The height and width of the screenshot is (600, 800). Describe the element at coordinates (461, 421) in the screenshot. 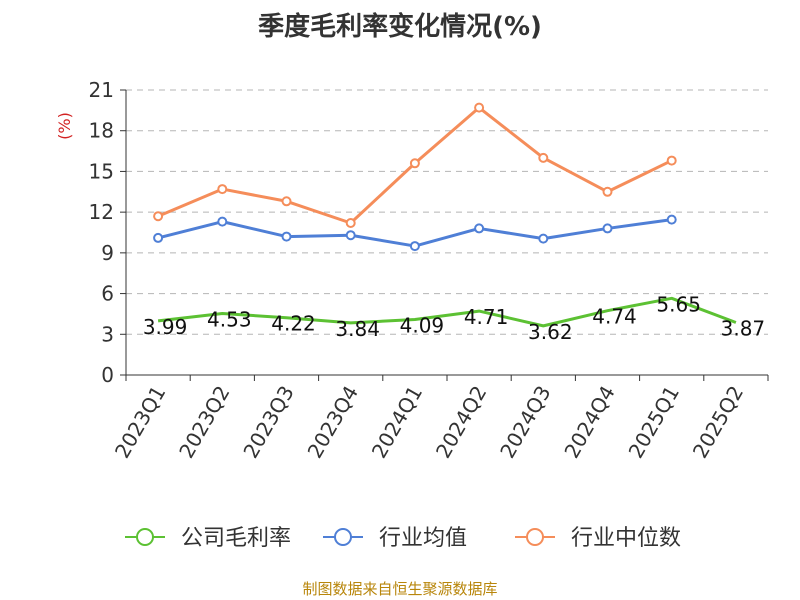

I see `x-tick-label: 2024Q2` at that location.